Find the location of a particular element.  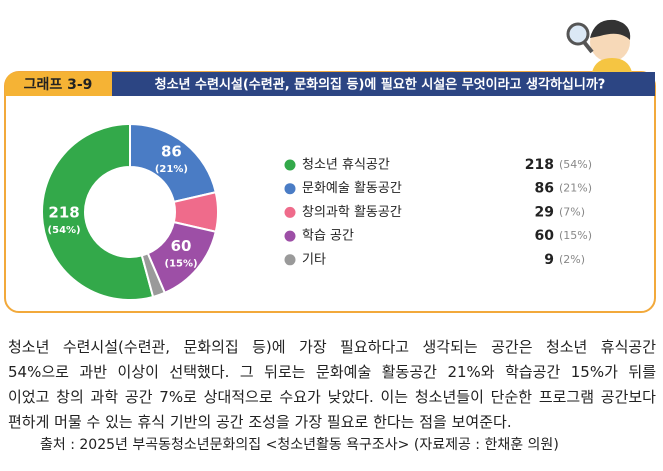

legend-label: 청소년 휴식공간 is located at coordinates (346, 165).